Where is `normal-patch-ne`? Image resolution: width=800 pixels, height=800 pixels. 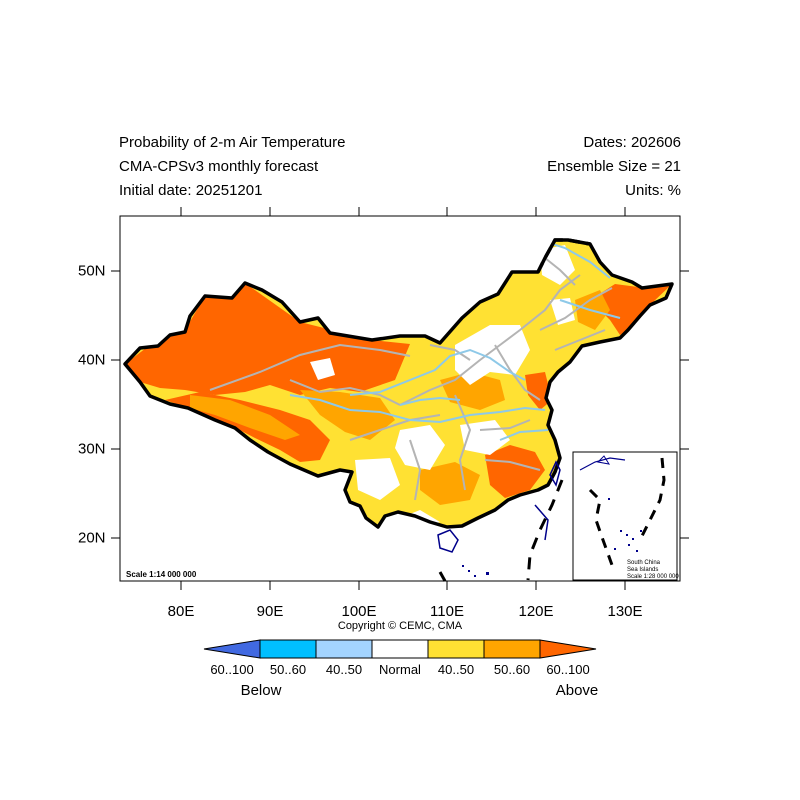 normal-patch-ne is located at coordinates (562, 311).